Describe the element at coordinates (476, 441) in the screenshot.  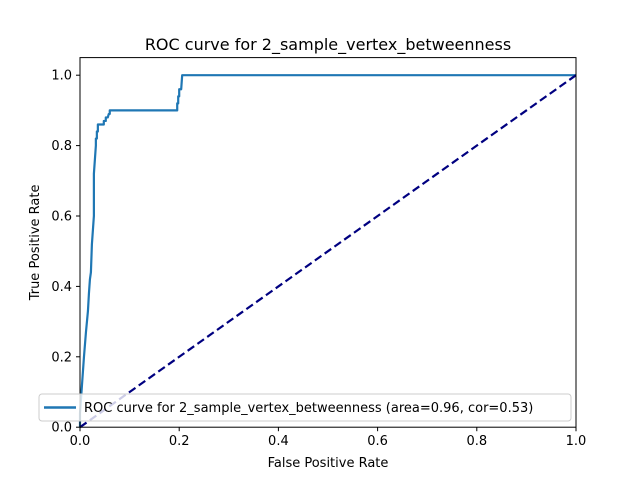
I see `x-tick-label: 0.8` at that location.